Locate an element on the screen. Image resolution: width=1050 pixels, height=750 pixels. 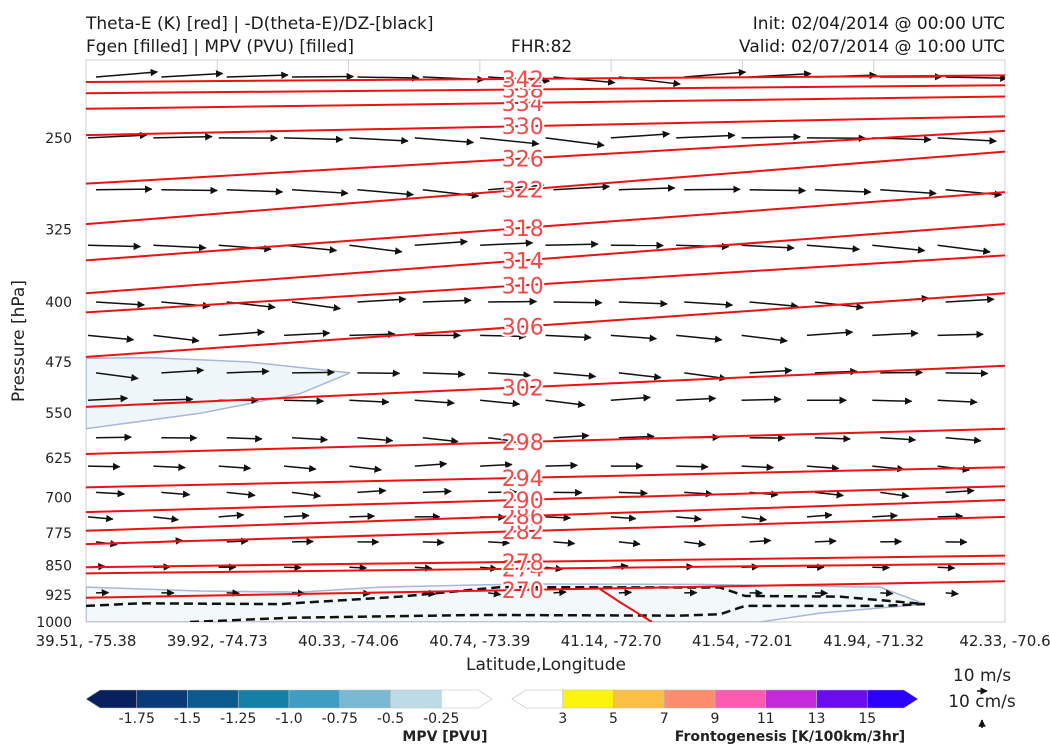
wind-reference: 10 m/s 10 cm/s is located at coordinates (982, 697).